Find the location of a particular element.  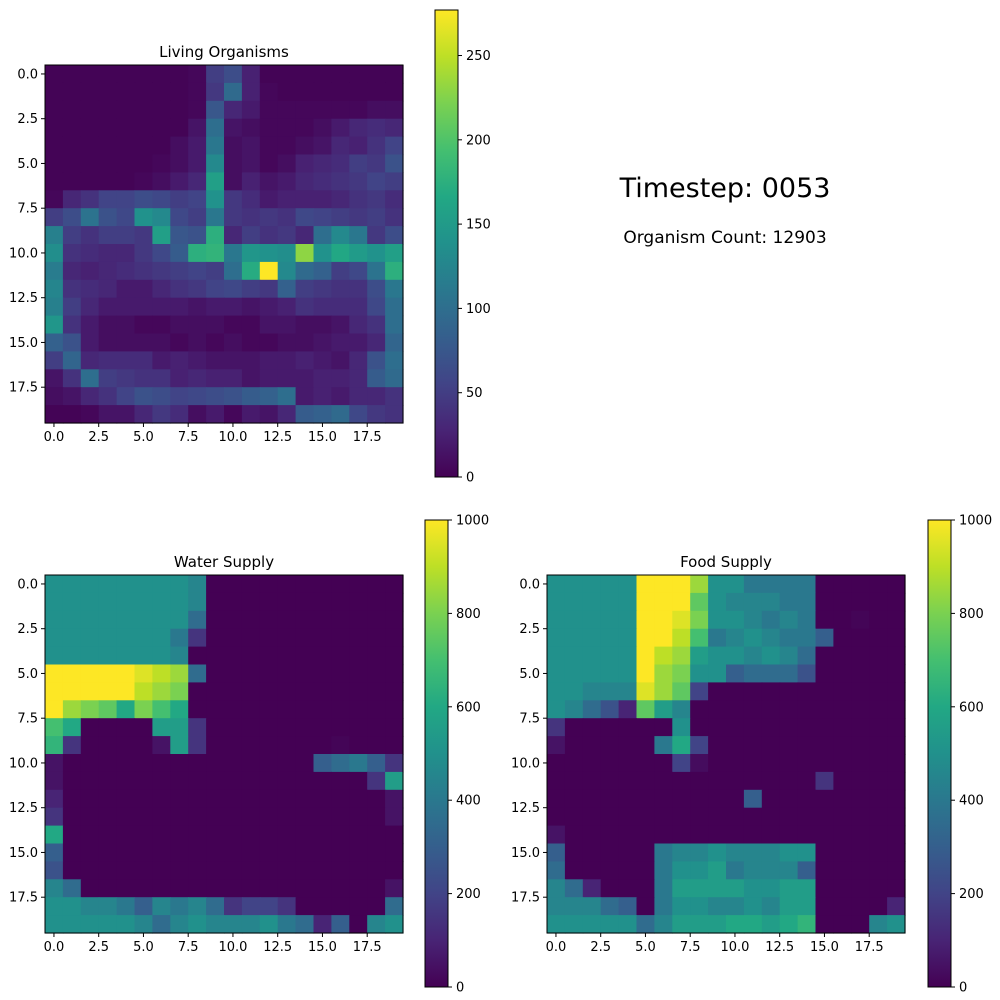

x-tick-label: 12.5 is located at coordinates (277, 437).